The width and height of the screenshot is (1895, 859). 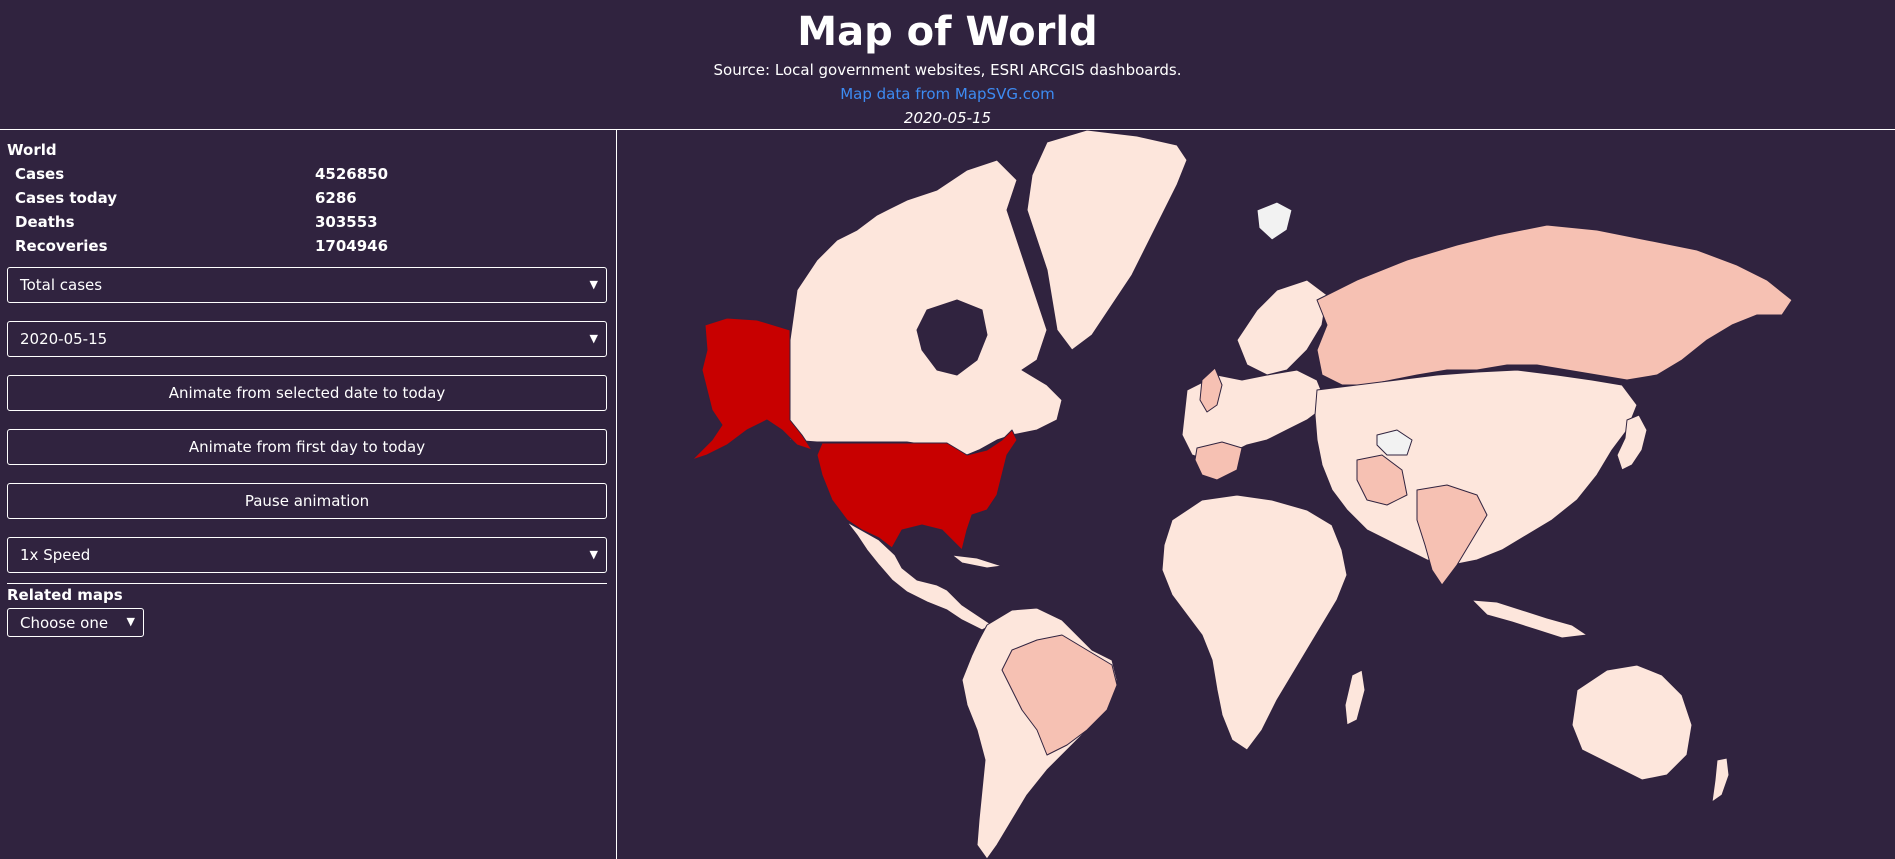 I want to click on metric-select: Total cases ▼, so click(x=307, y=285).